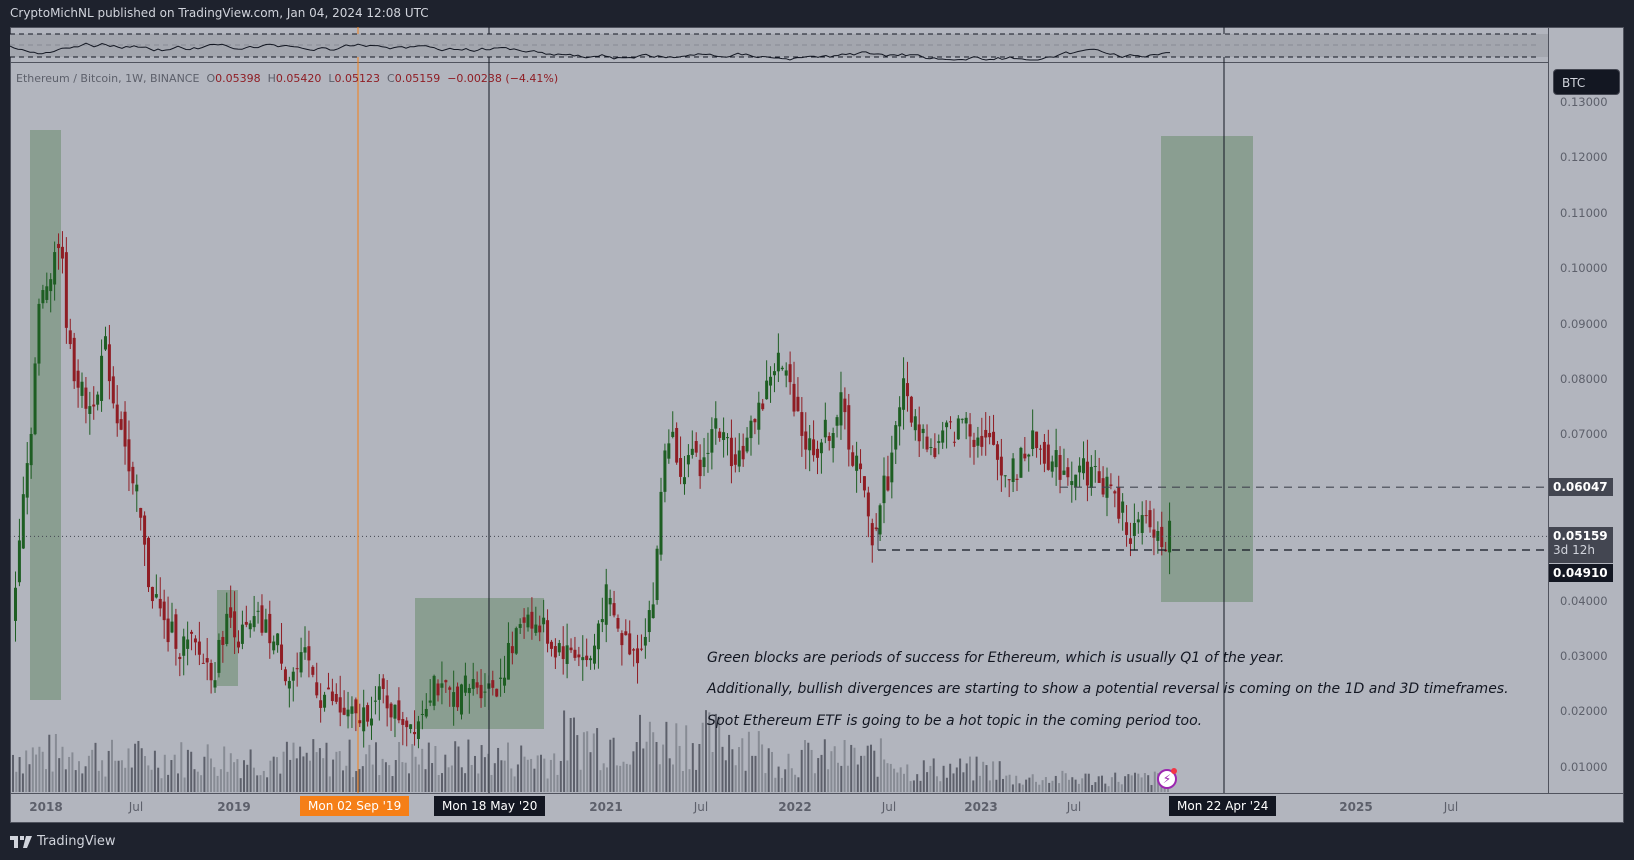 Image resolution: width=1634 pixels, height=860 pixels. What do you see at coordinates (1584, 766) in the screenshot?
I see `price-tick: 0.01000` at bounding box center [1584, 766].